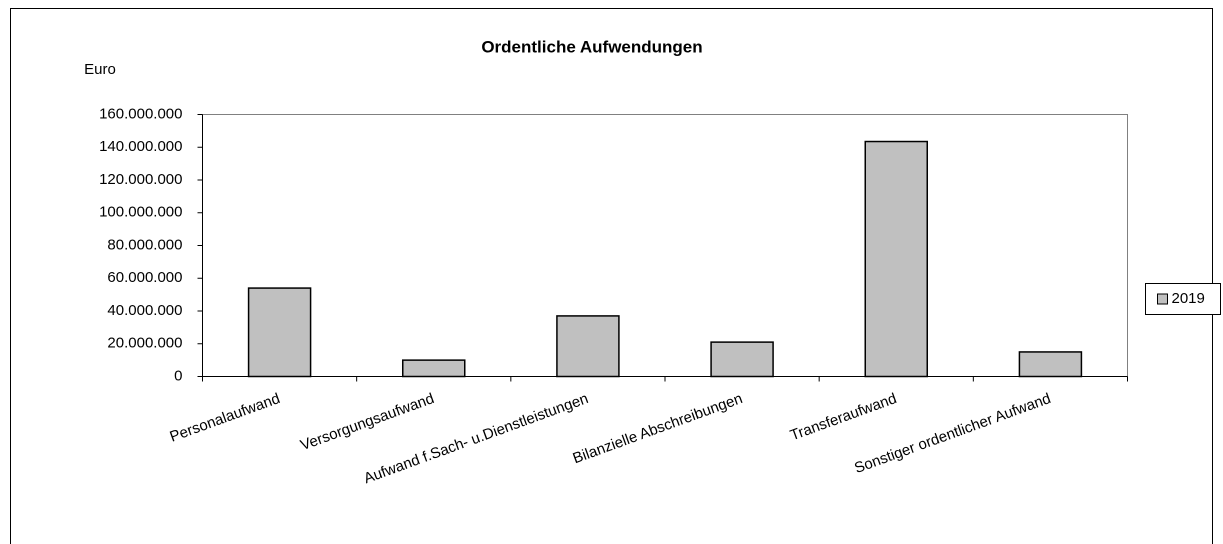 The height and width of the screenshot is (544, 1223). I want to click on y-tick-label: 20.000.000, so click(144, 343).